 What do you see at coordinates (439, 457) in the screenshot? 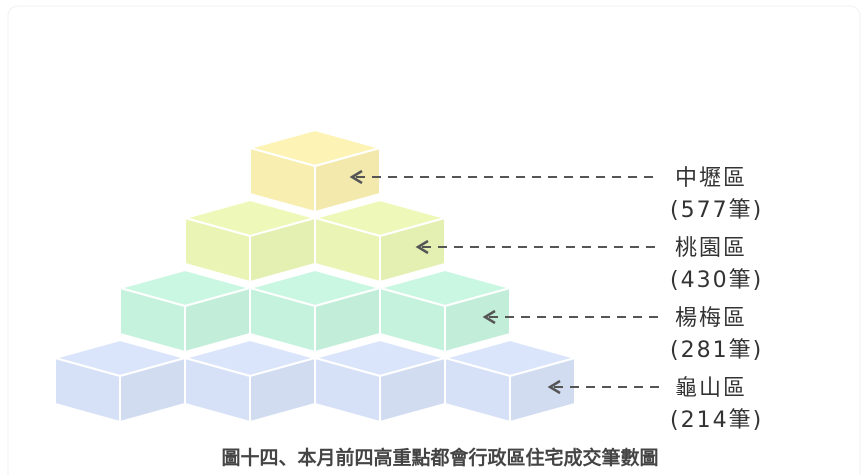
I see `caption: 圖十四、本月前四高重點都會行政區住宅成交筆數圖` at bounding box center [439, 457].